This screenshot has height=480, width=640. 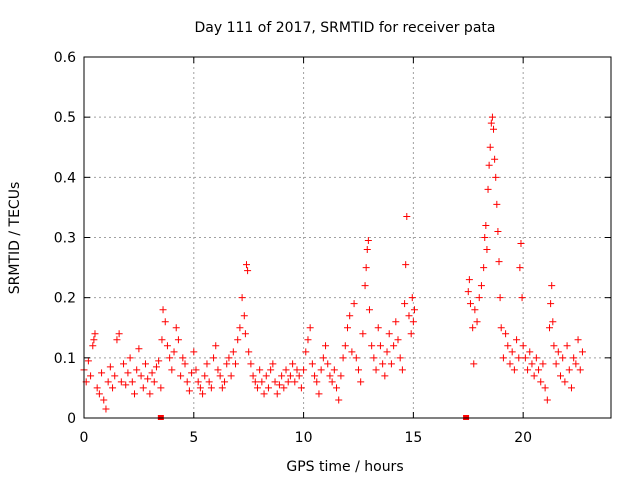 I want to click on y-tick-label: 0.5, so click(x=65, y=118).